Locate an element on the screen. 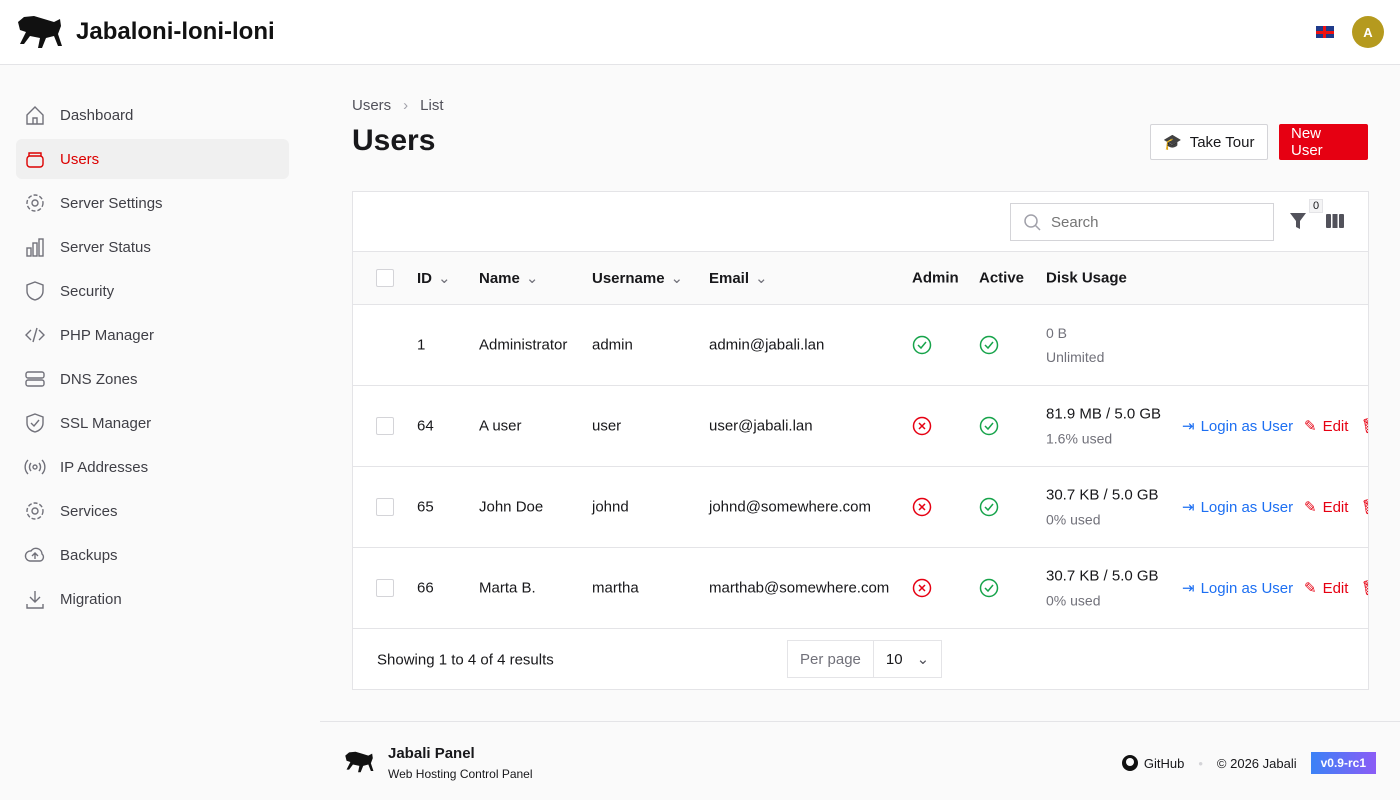  column-header-active: Active is located at coordinates (1002, 278).